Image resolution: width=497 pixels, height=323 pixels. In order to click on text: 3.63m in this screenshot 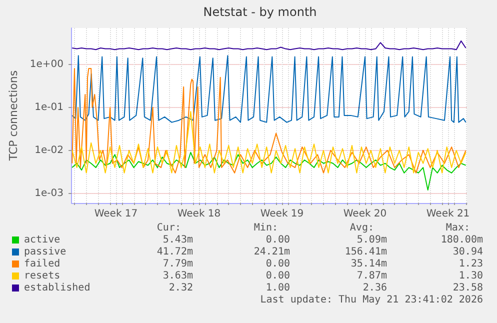, I will do `click(177, 276)`.